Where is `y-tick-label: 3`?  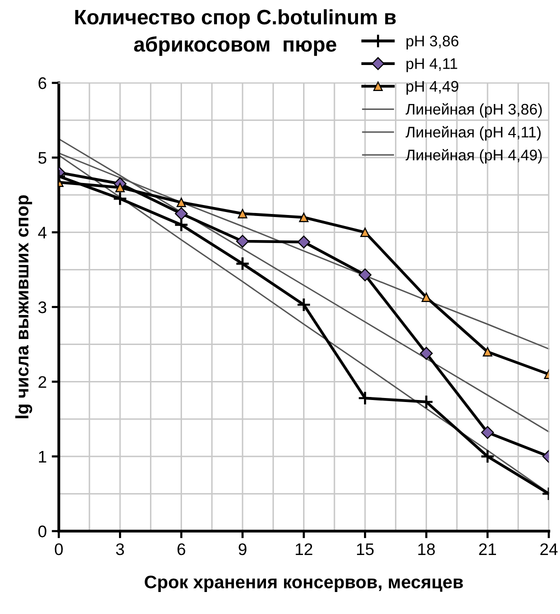
y-tick-label: 3 is located at coordinates (42, 307).